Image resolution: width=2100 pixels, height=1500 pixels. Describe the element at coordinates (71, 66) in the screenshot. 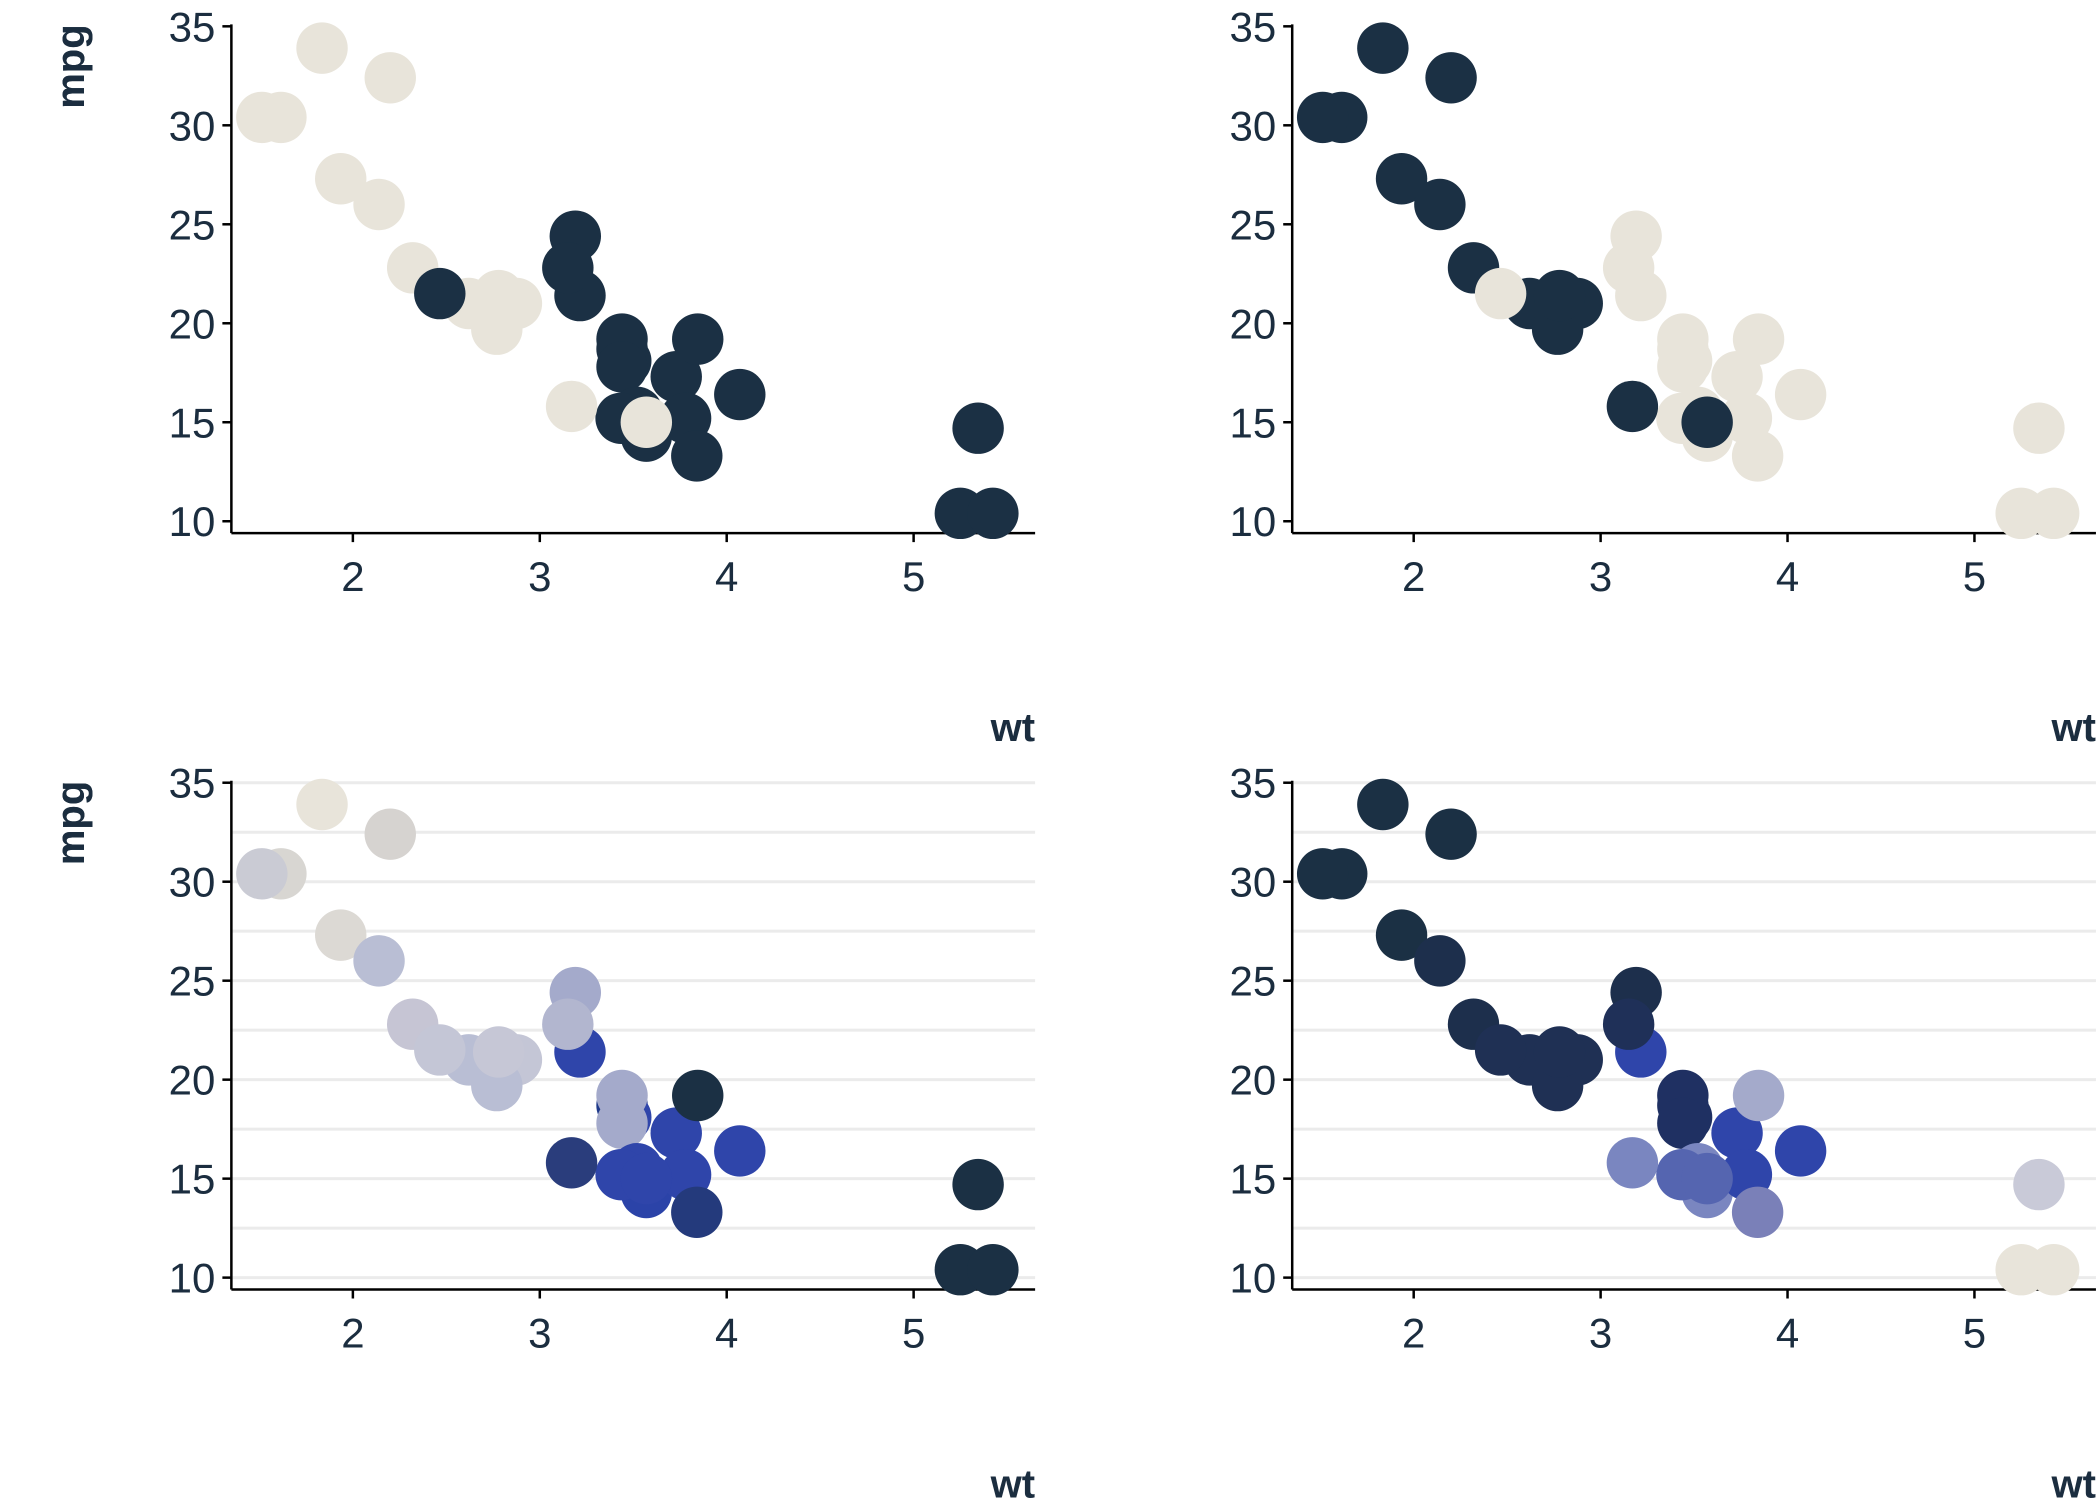

I see `y-axis-title: mpg` at that location.